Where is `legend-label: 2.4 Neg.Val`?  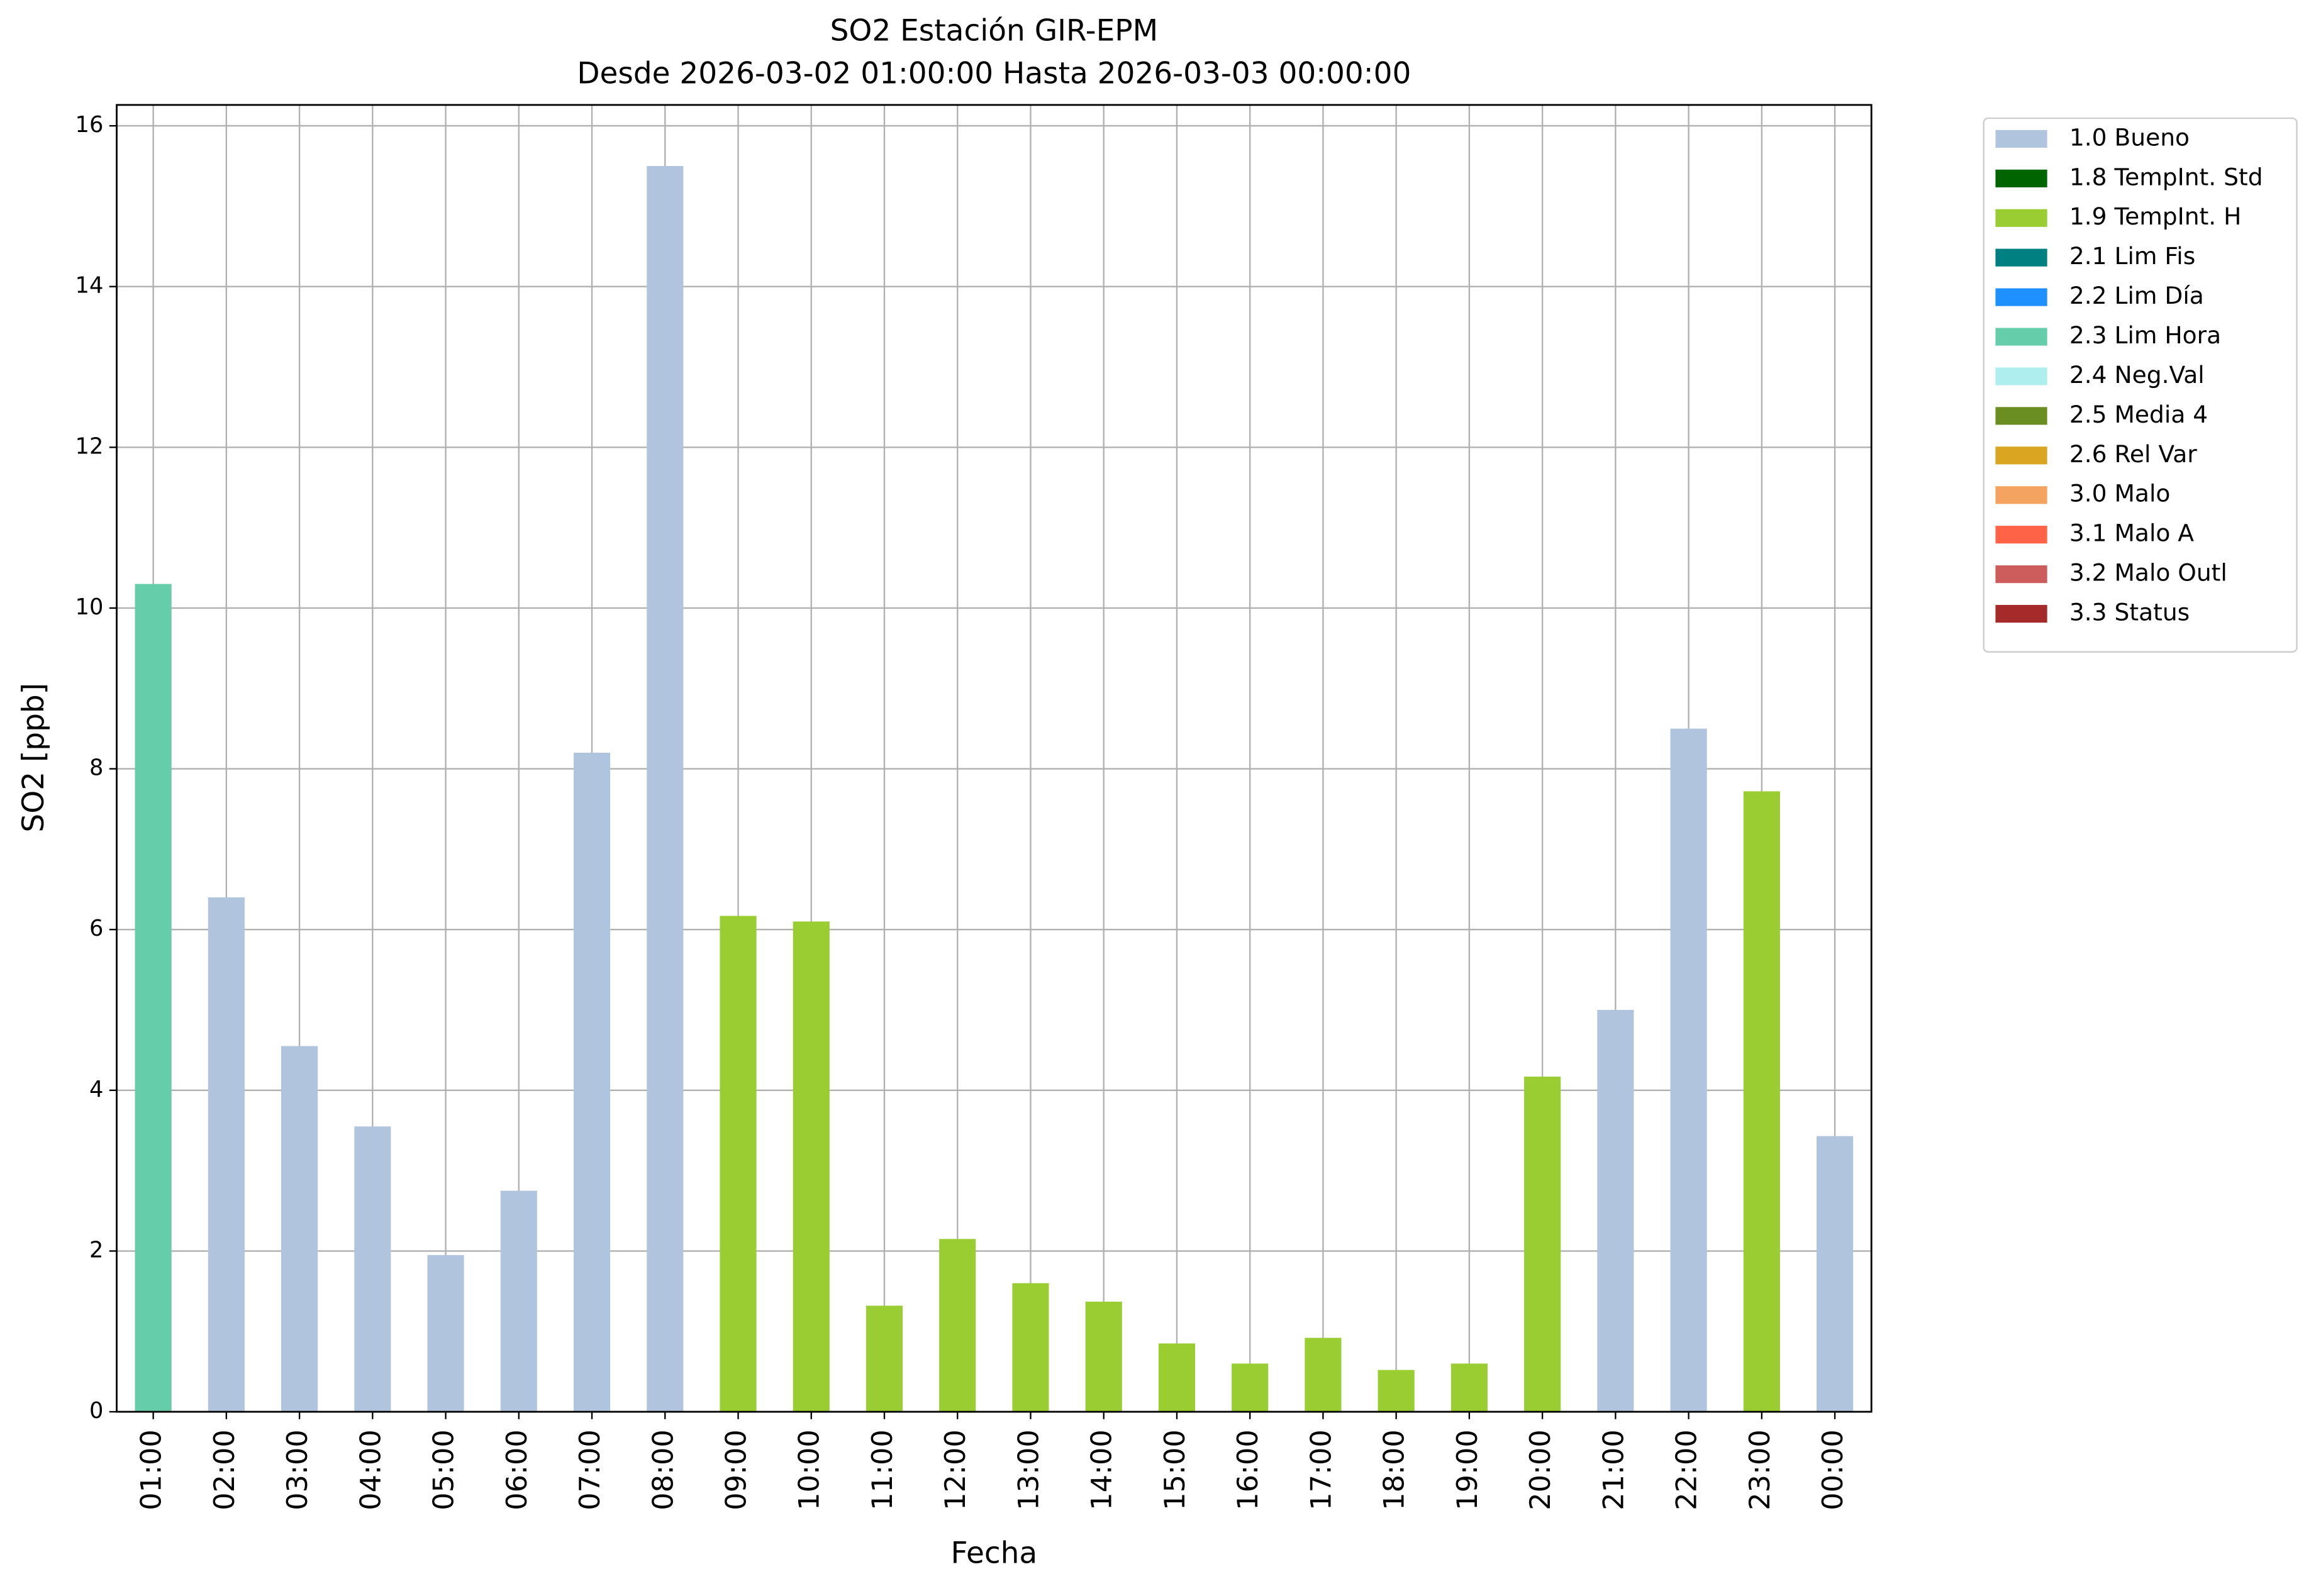 legend-label: 2.4 Neg.Val is located at coordinates (2137, 375).